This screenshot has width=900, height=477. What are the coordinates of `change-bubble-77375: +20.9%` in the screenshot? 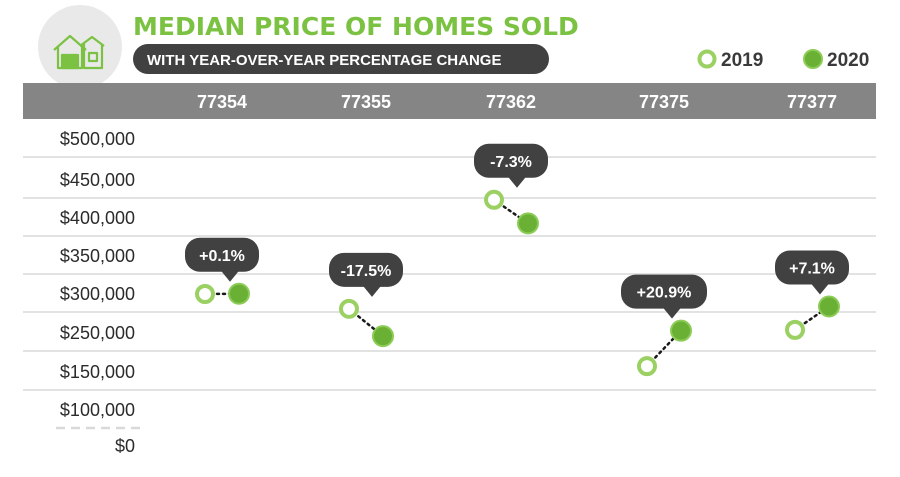 It's located at (664, 296).